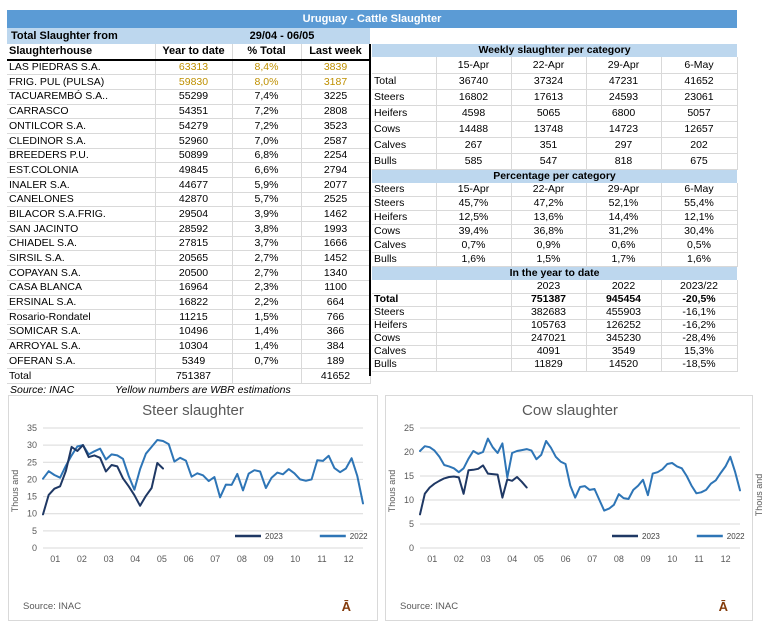 This screenshot has width=764, height=629. Describe the element at coordinates (336, 347) in the screenshot. I see `value-cell: 384` at that location.